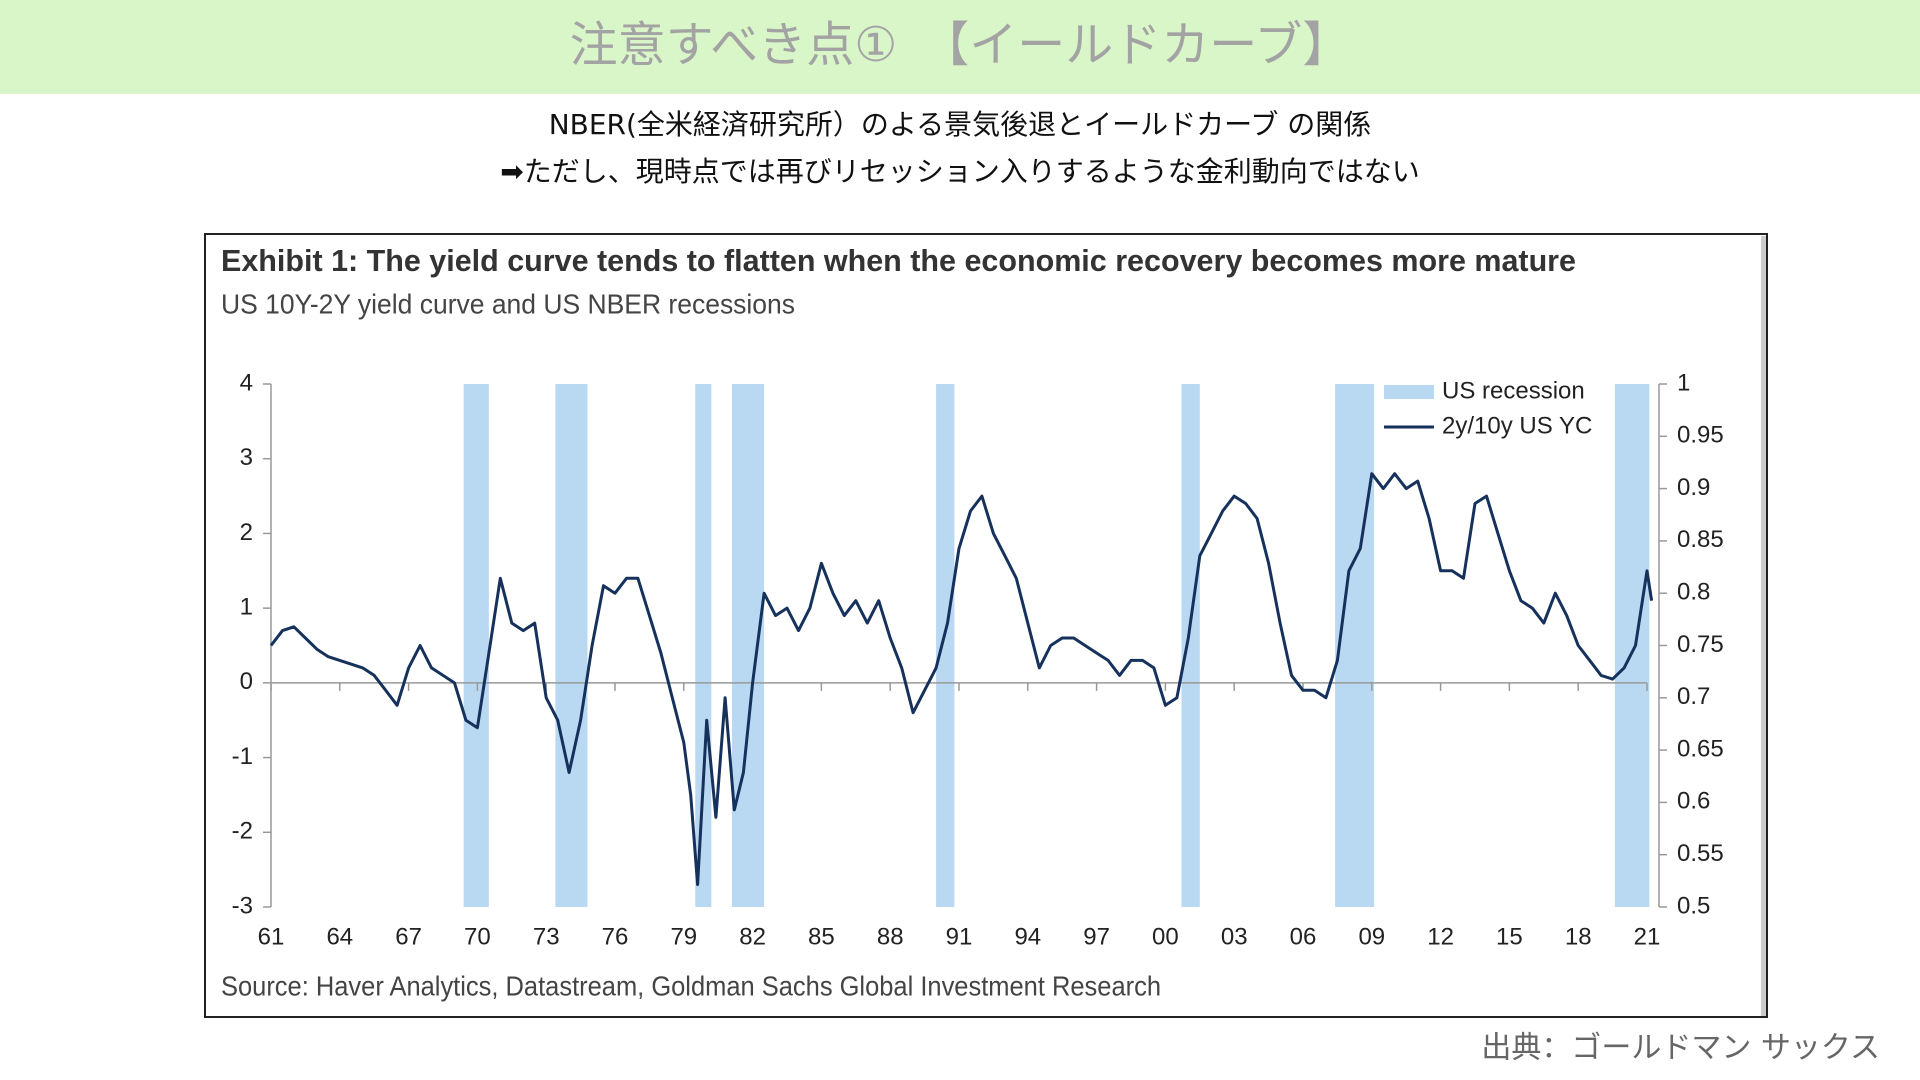 The width and height of the screenshot is (1920, 1080). What do you see at coordinates (959, 936) in the screenshot?
I see `x-tick-label: 91` at bounding box center [959, 936].